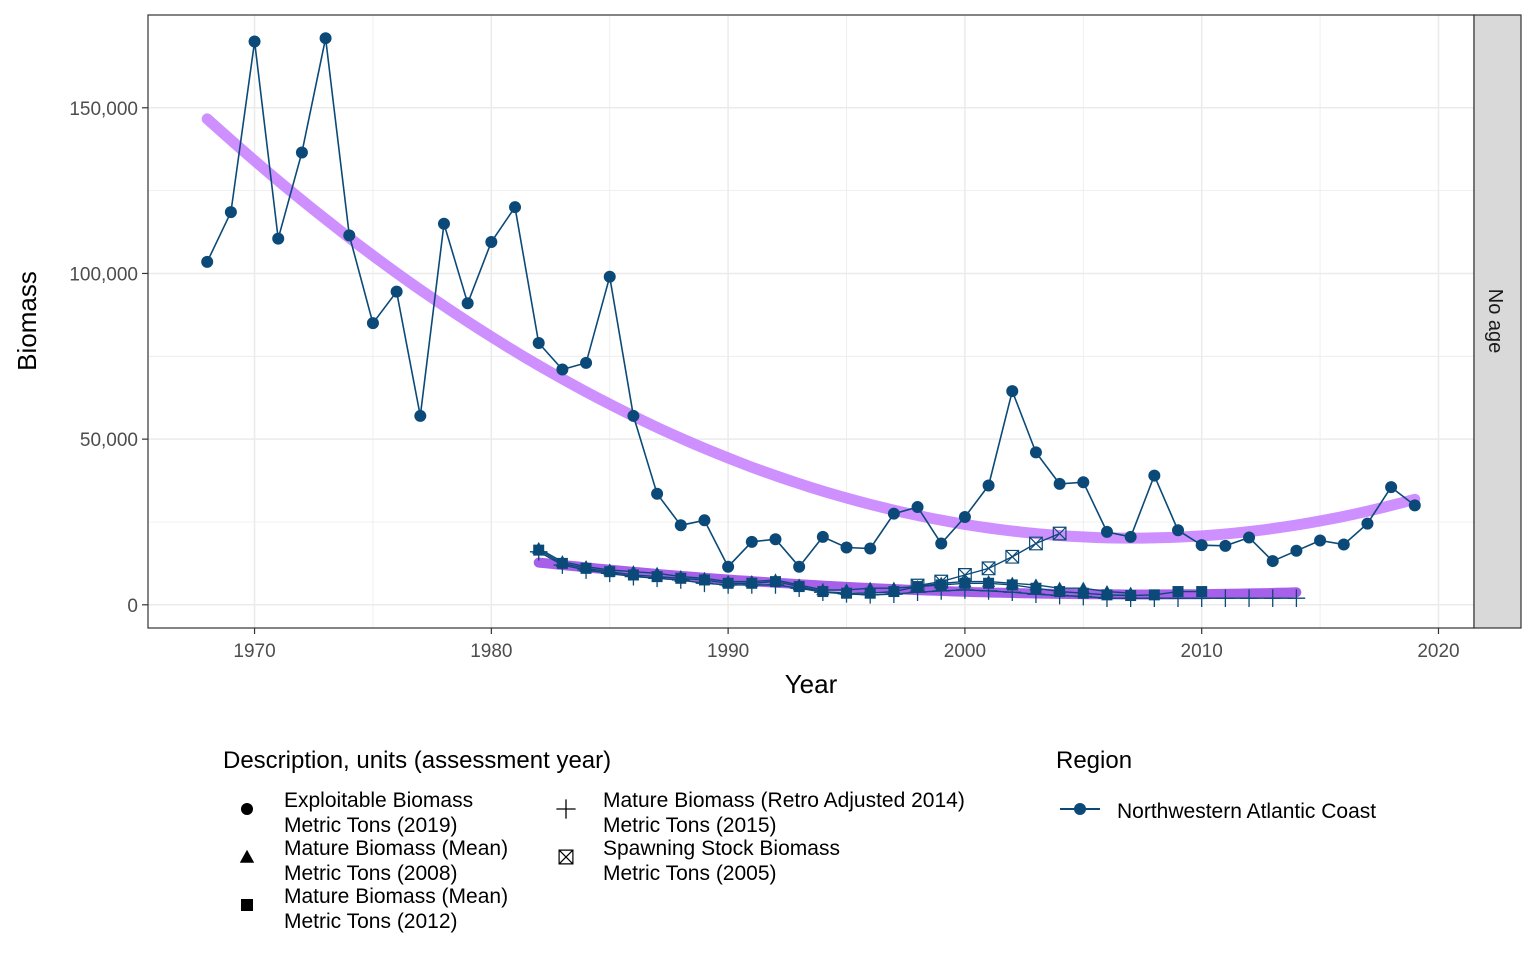 This screenshot has height=960, width=1536. Describe the element at coordinates (254, 651) in the screenshot. I see `x-tick-label: 1970` at that location.